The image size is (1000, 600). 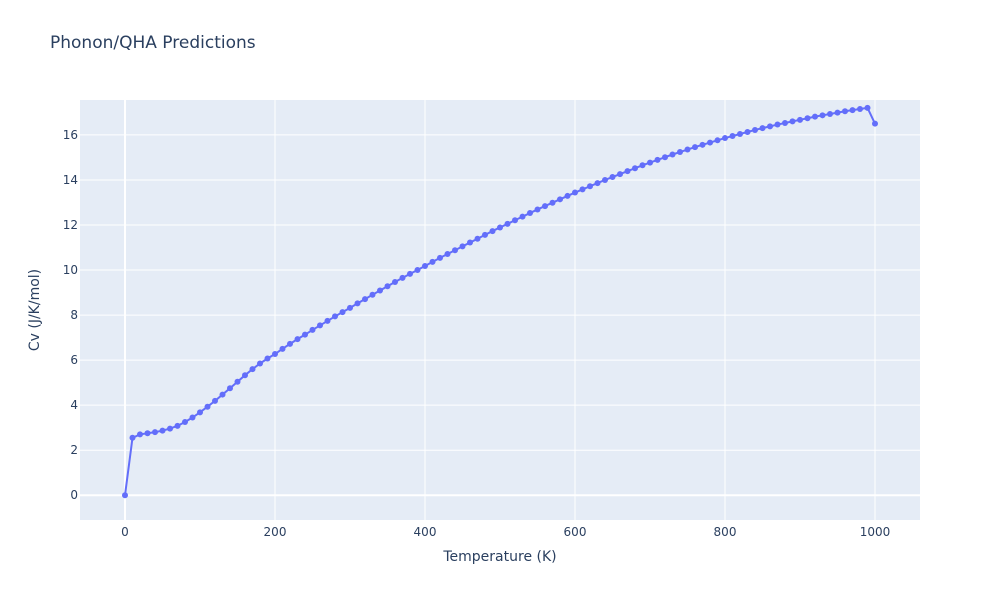 I want to click on y-tick-label: 0, so click(x=74, y=495).